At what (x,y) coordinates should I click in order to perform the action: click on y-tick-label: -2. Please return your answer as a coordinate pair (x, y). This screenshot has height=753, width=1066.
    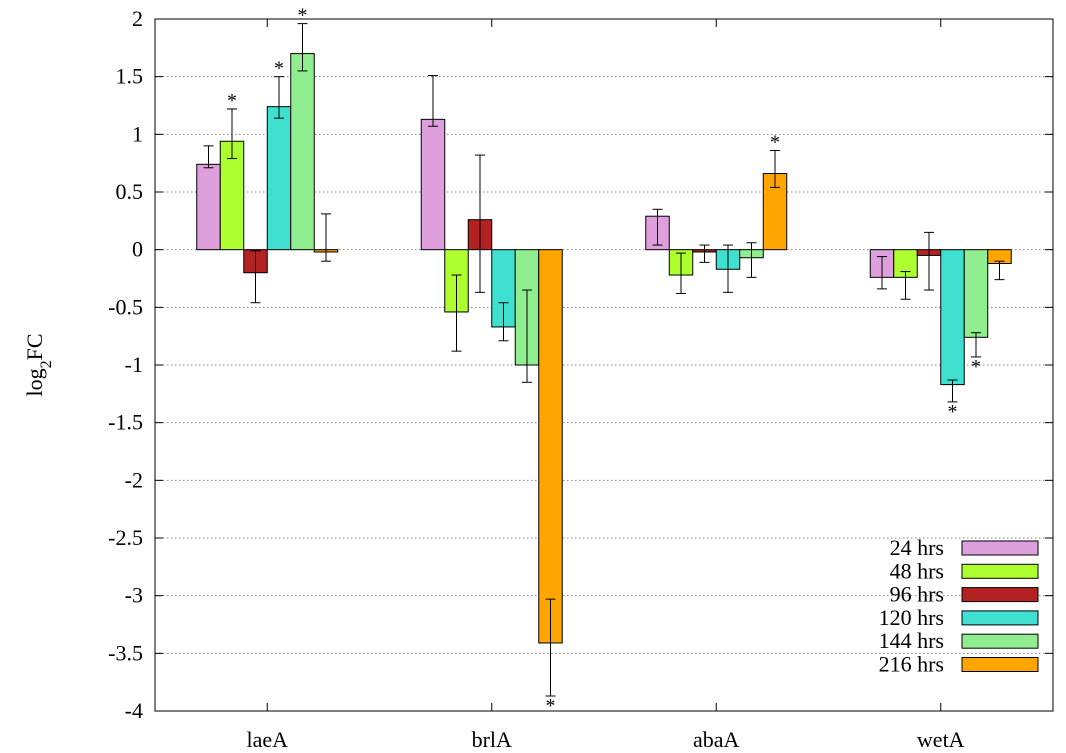
    Looking at the image, I should click on (134, 479).